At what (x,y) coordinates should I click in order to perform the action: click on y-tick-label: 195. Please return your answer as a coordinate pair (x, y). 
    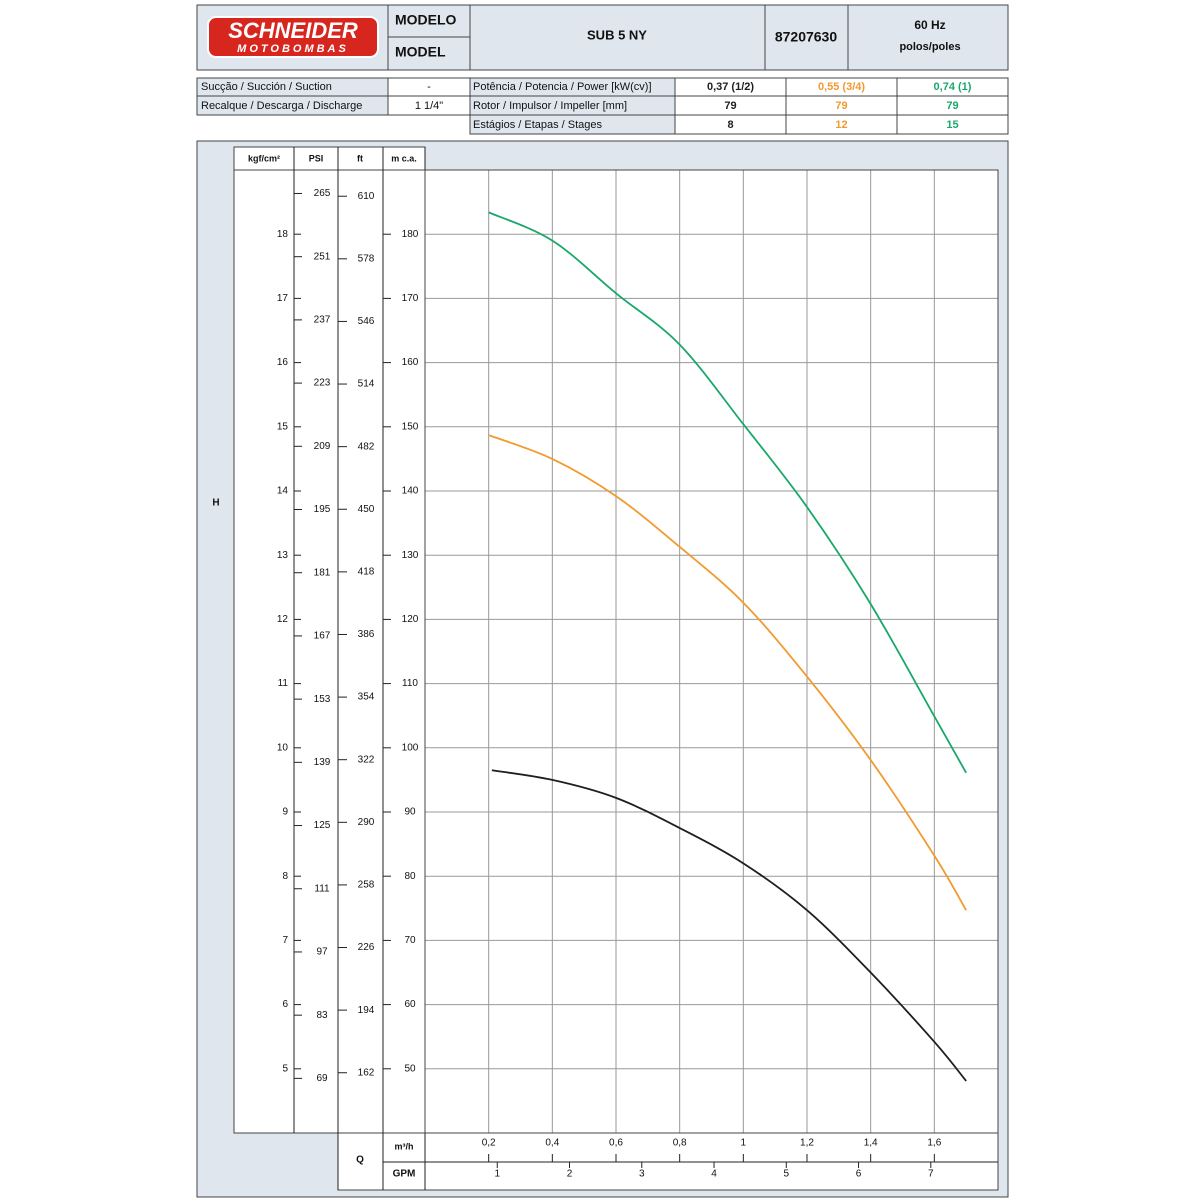
    Looking at the image, I should click on (322, 509).